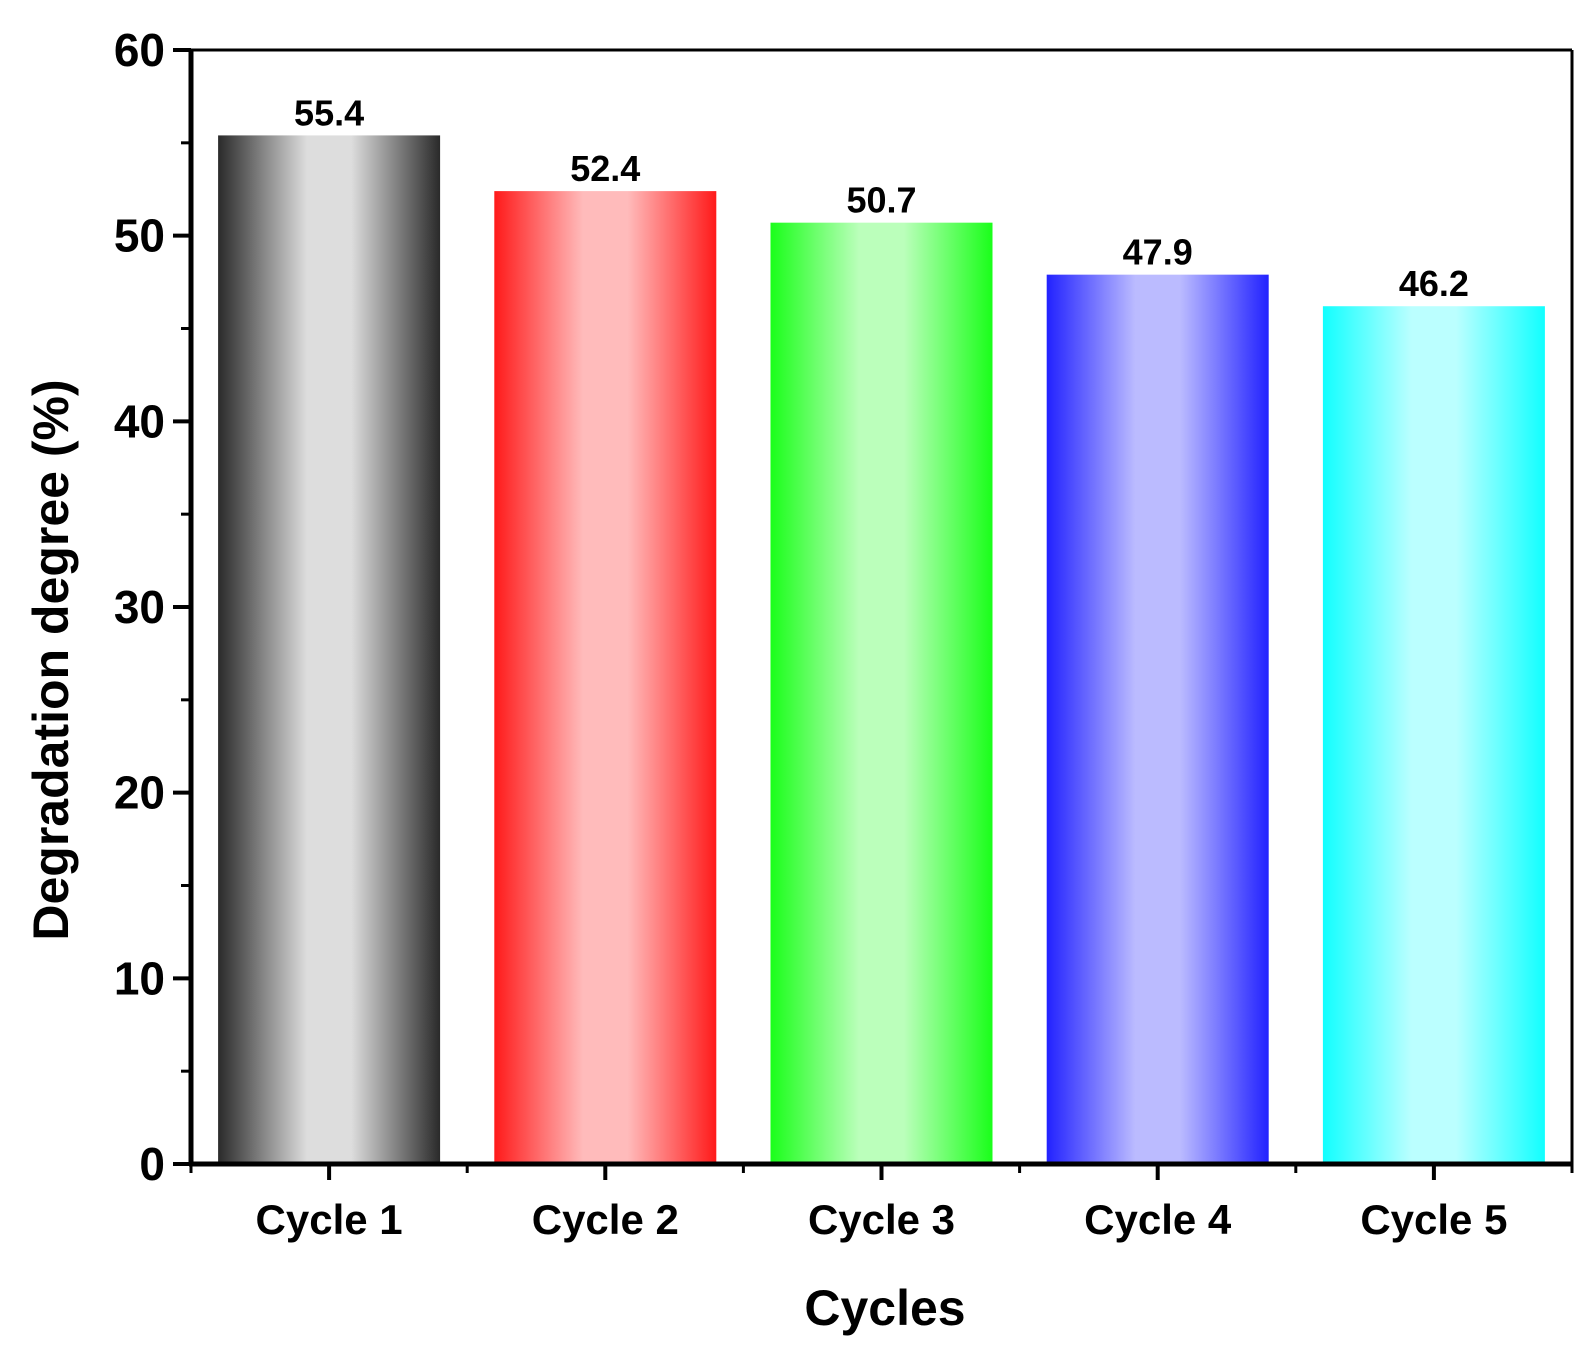 Image resolution: width=1595 pixels, height=1353 pixels. Describe the element at coordinates (329, 1219) in the screenshot. I see `x-tick-label-1: Cycle 1` at that location.